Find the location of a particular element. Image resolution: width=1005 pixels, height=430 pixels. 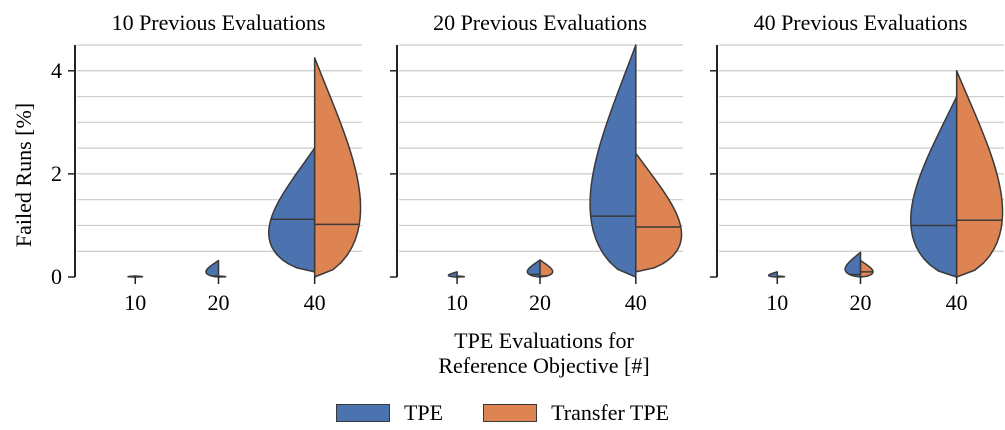

panel-title: 40 Previous Evaluations is located at coordinates (861, 22).